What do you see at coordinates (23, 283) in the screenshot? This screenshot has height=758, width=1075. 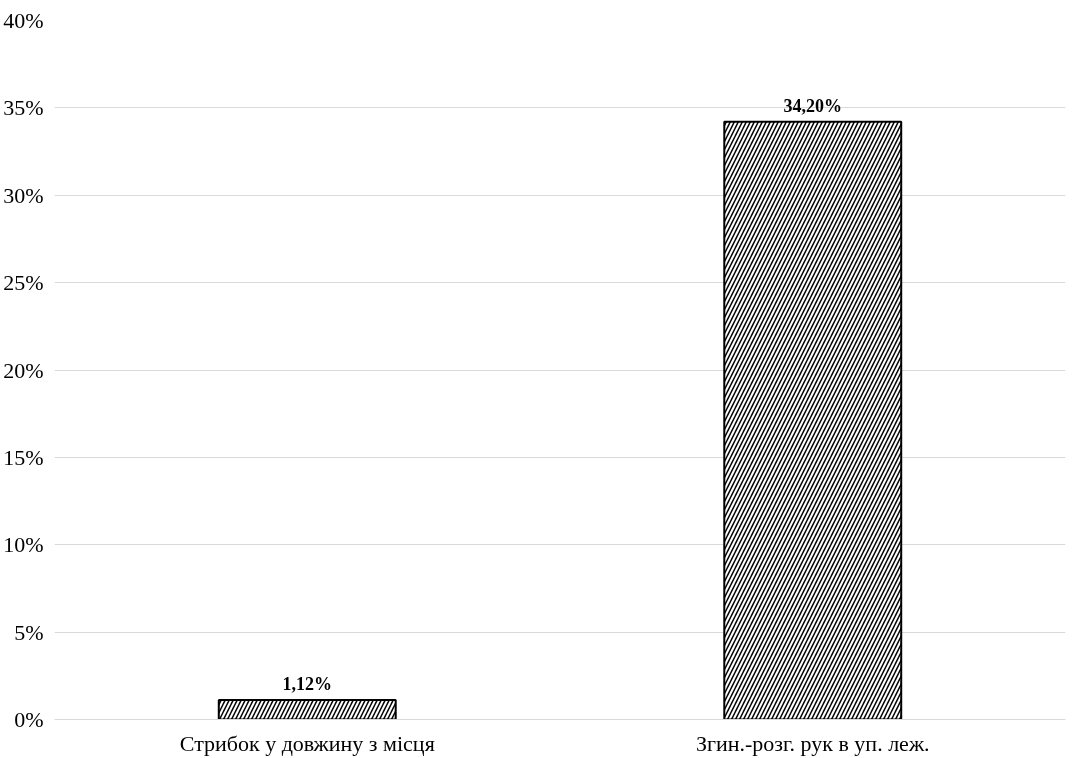 I see `y-tick-label: 25%` at bounding box center [23, 283].